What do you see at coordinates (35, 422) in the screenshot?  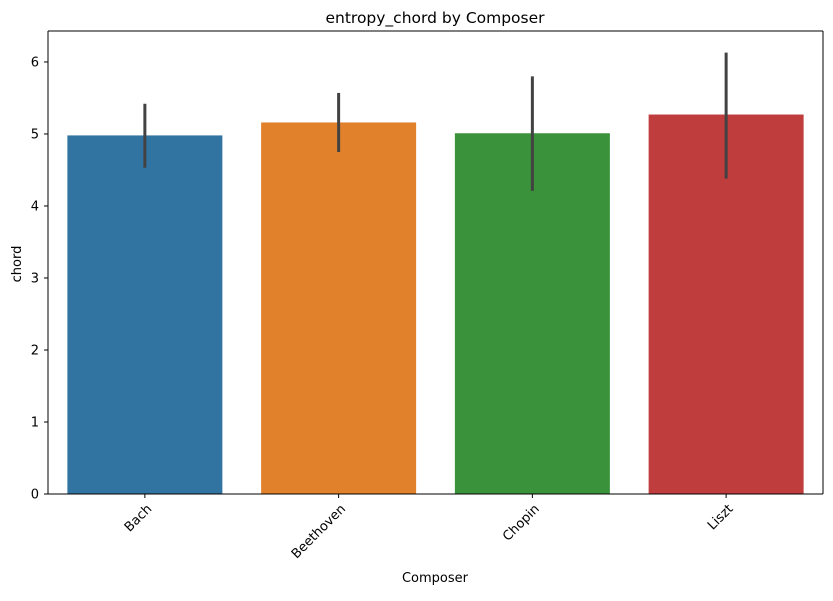 I see `y-tick-label: 1` at bounding box center [35, 422].